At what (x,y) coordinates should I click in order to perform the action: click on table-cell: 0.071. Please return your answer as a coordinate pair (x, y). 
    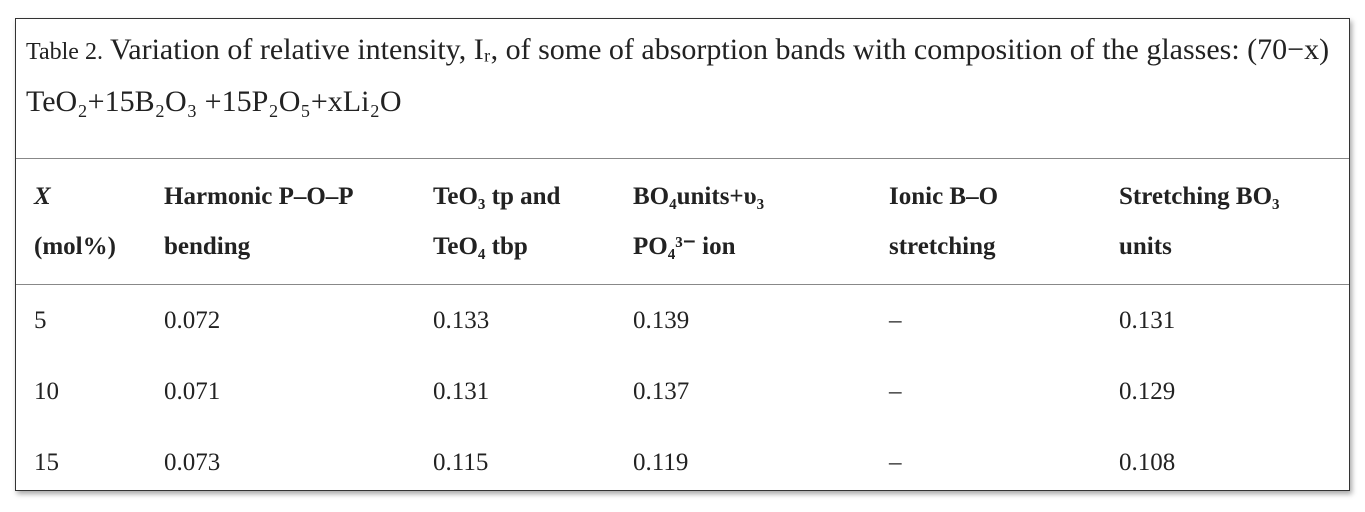
    Looking at the image, I should click on (192, 391).